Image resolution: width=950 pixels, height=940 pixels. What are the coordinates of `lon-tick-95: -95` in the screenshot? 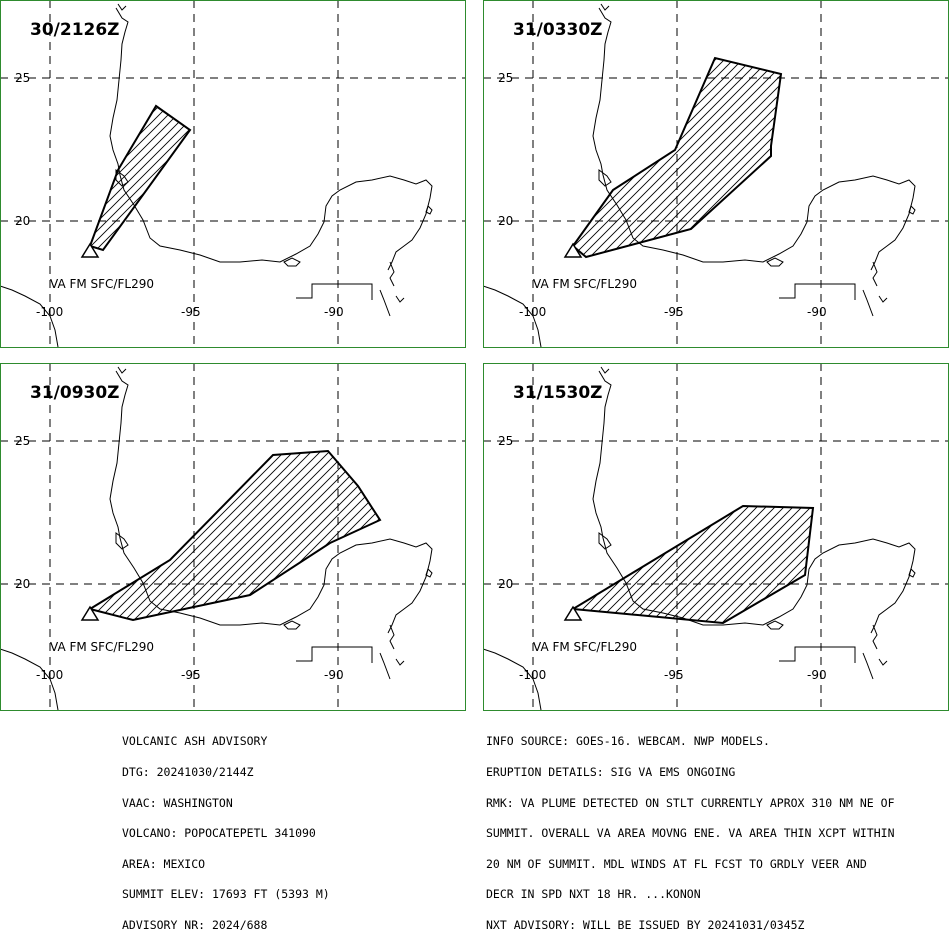 It's located at (191, 675).